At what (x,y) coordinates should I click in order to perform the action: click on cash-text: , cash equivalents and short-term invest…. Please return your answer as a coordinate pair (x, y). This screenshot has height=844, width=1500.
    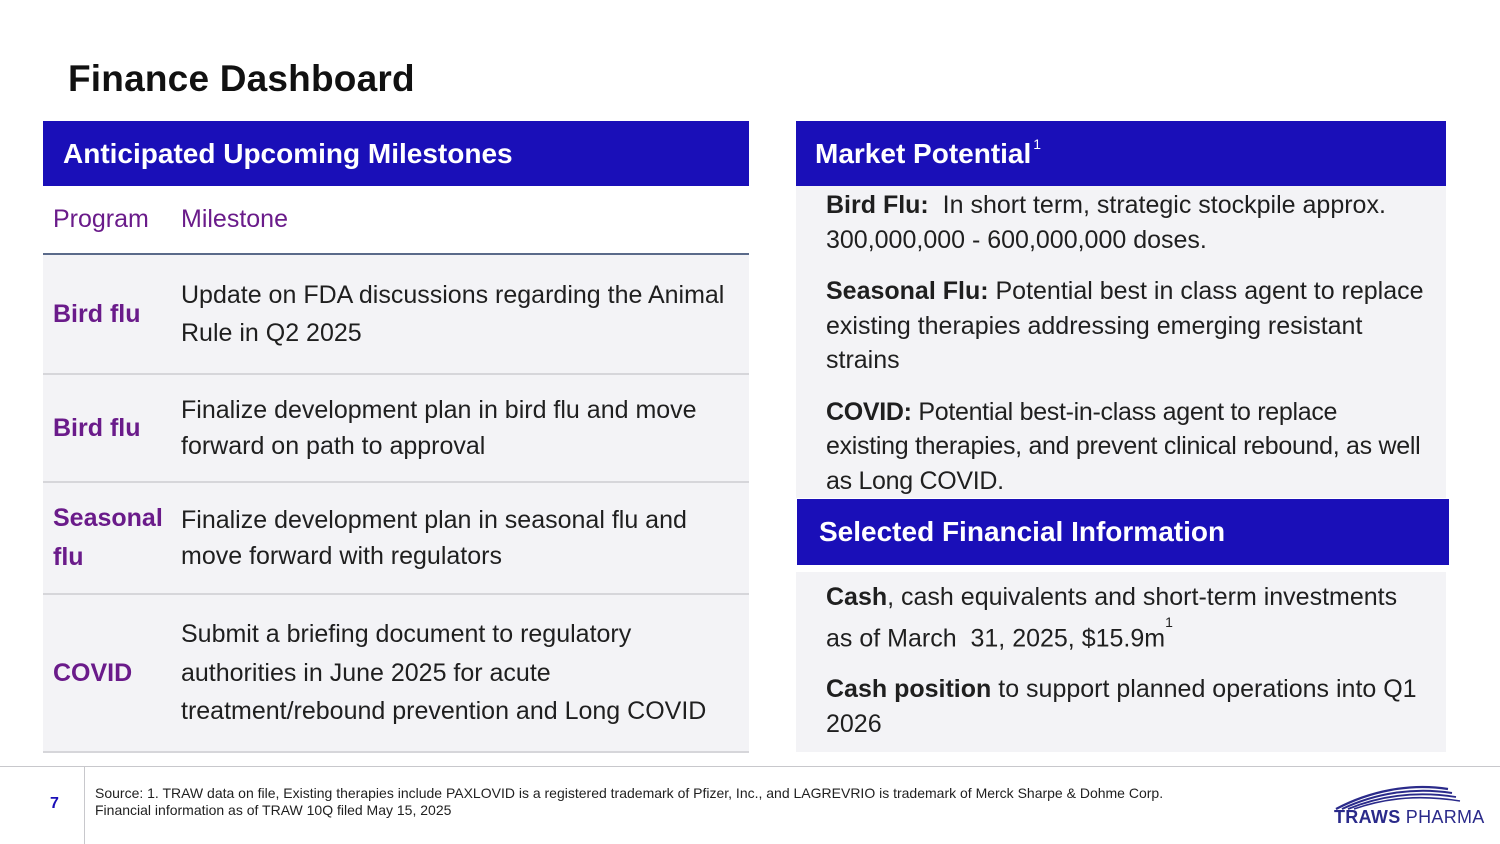
    Looking at the image, I should click on (1115, 617).